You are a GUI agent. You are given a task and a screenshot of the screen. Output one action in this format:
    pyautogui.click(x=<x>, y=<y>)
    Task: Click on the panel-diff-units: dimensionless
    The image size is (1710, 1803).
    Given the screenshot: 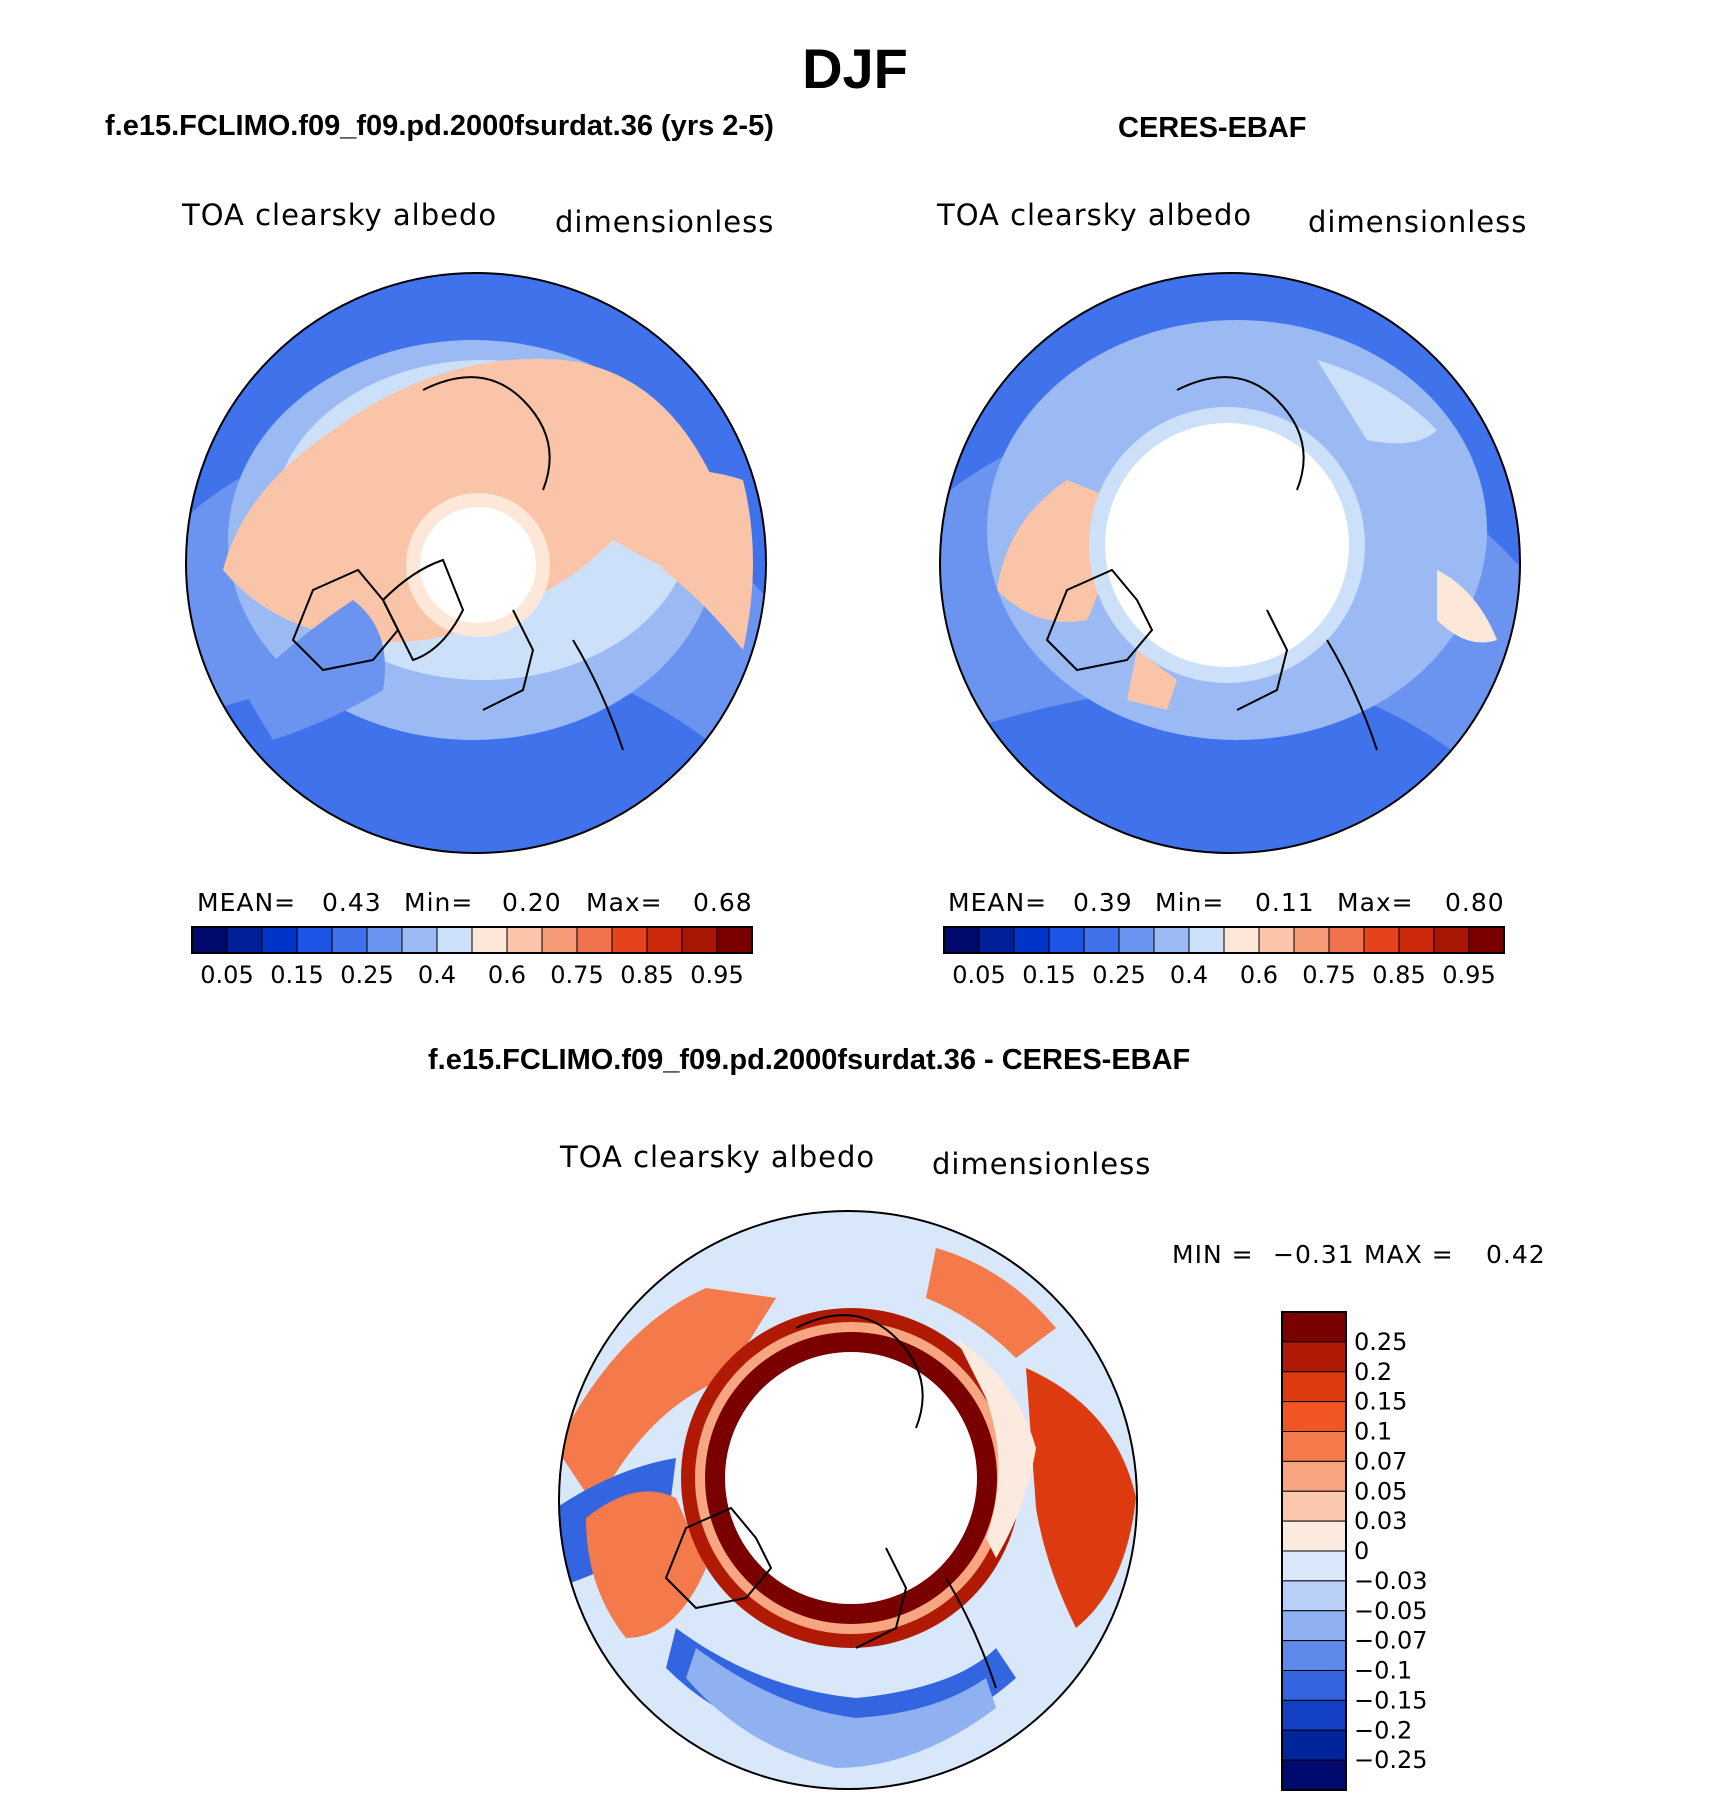 What is the action you would take?
    pyautogui.click(x=1042, y=1164)
    